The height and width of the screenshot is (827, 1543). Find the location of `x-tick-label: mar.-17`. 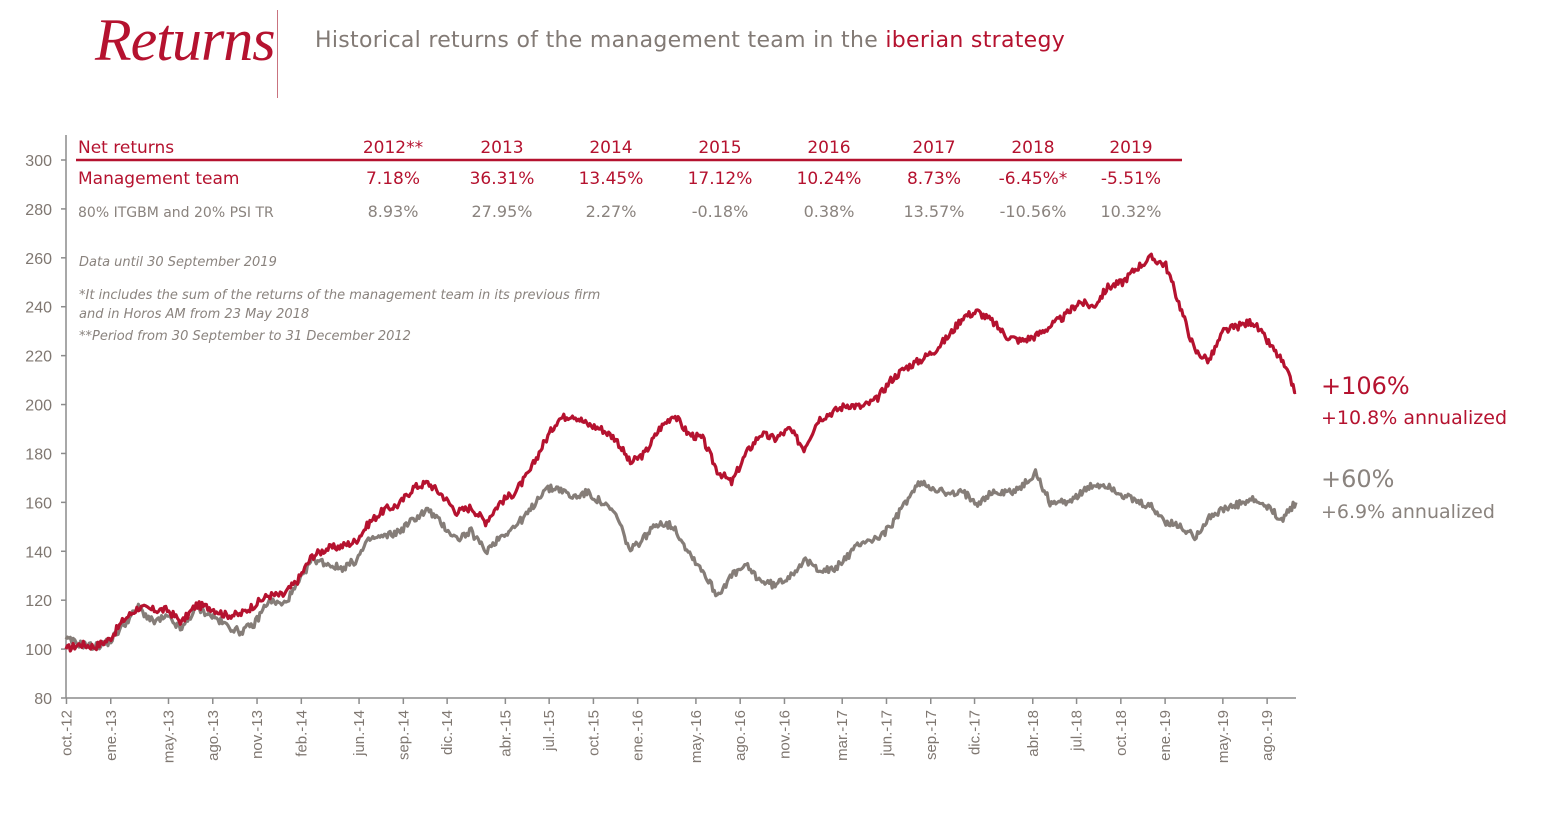

x-tick-label: mar.-17 is located at coordinates (842, 735).